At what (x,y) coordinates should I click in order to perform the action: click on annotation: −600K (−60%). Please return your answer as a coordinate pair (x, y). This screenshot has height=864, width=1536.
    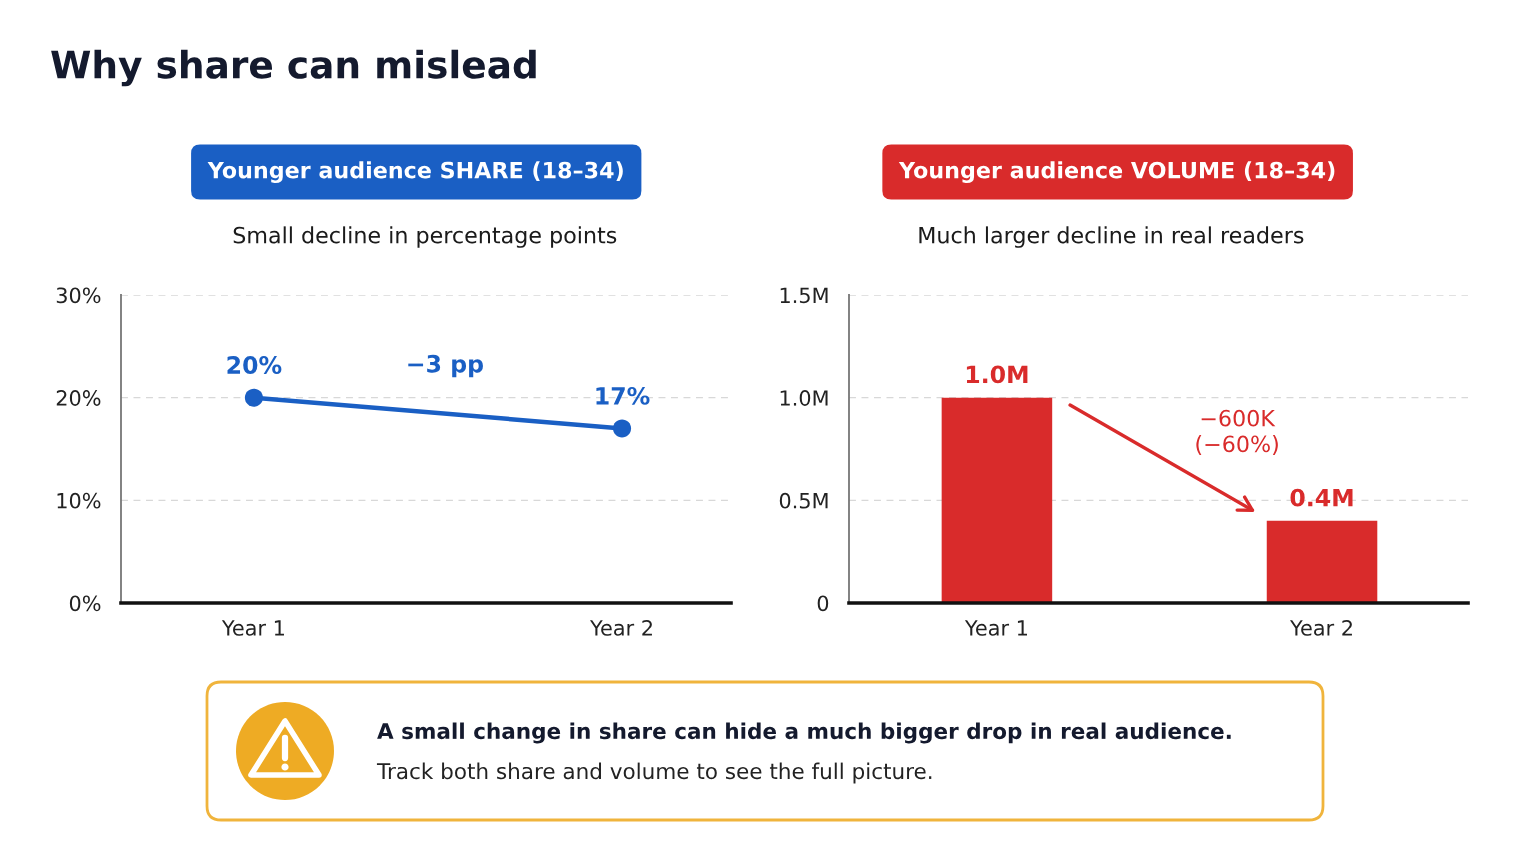
    Looking at the image, I should click on (1237, 432).